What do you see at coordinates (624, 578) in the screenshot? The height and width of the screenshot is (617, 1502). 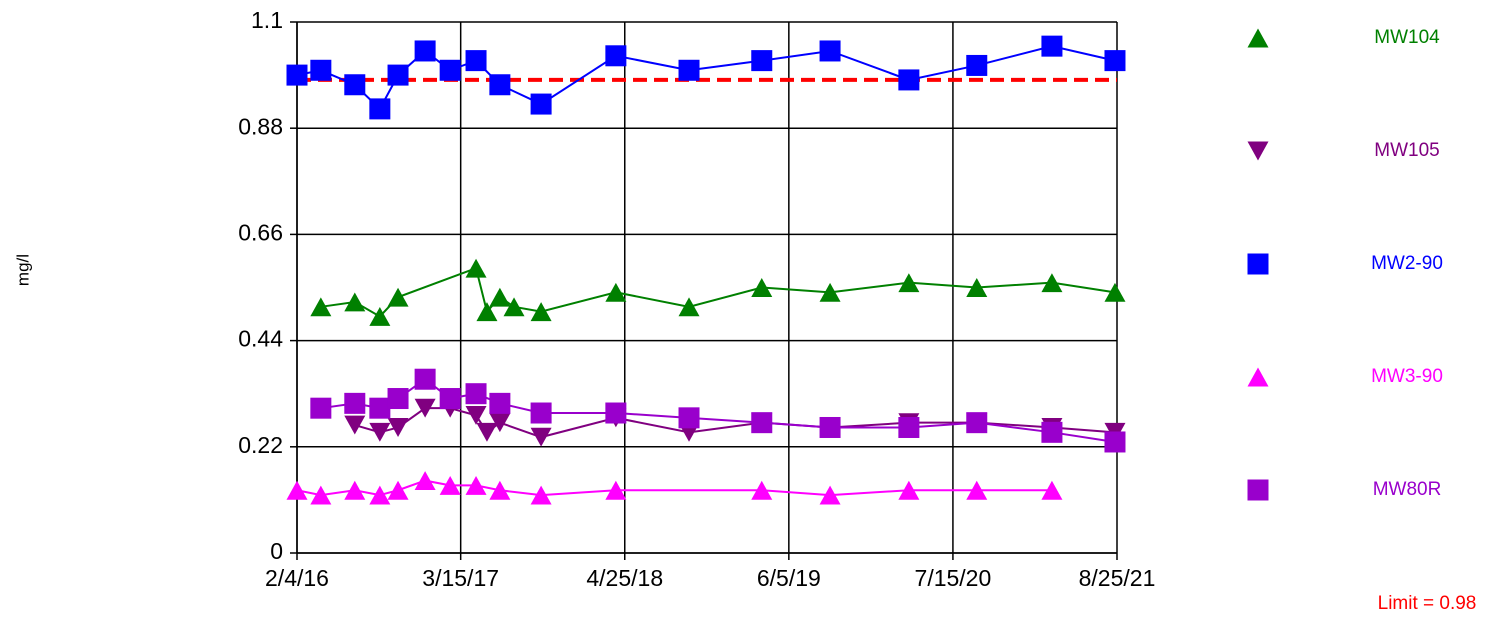 I see `x-tick-label: 4/25/18` at bounding box center [624, 578].